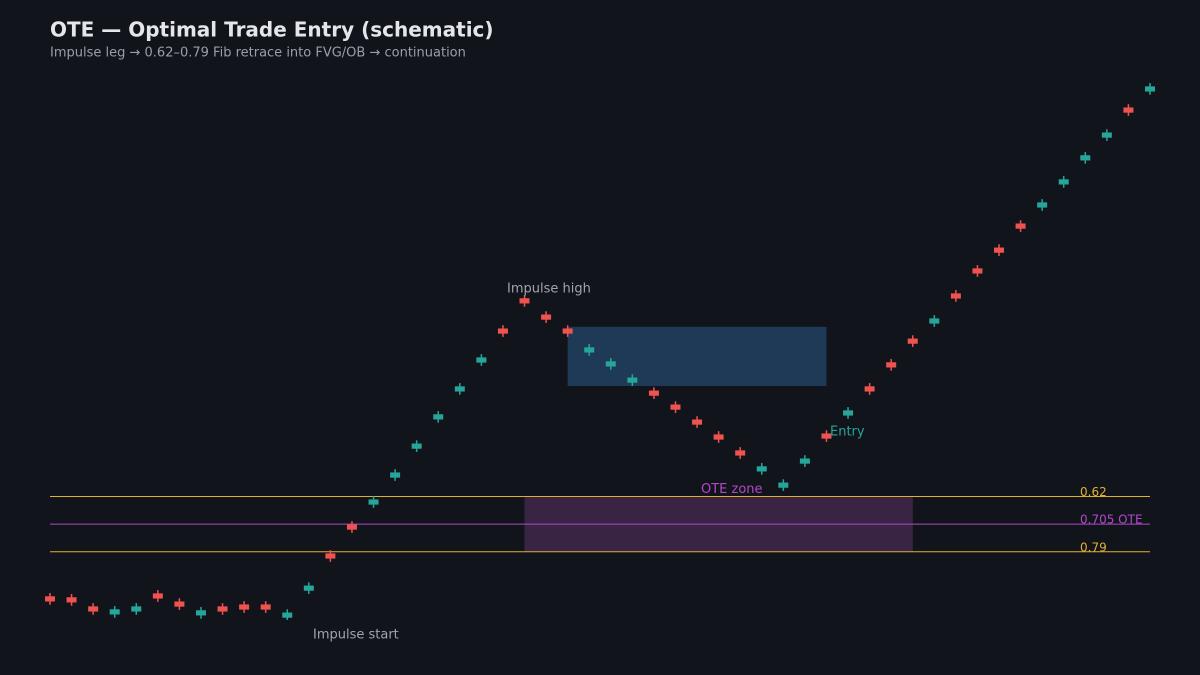  I want to click on fvg-box, so click(697, 356).